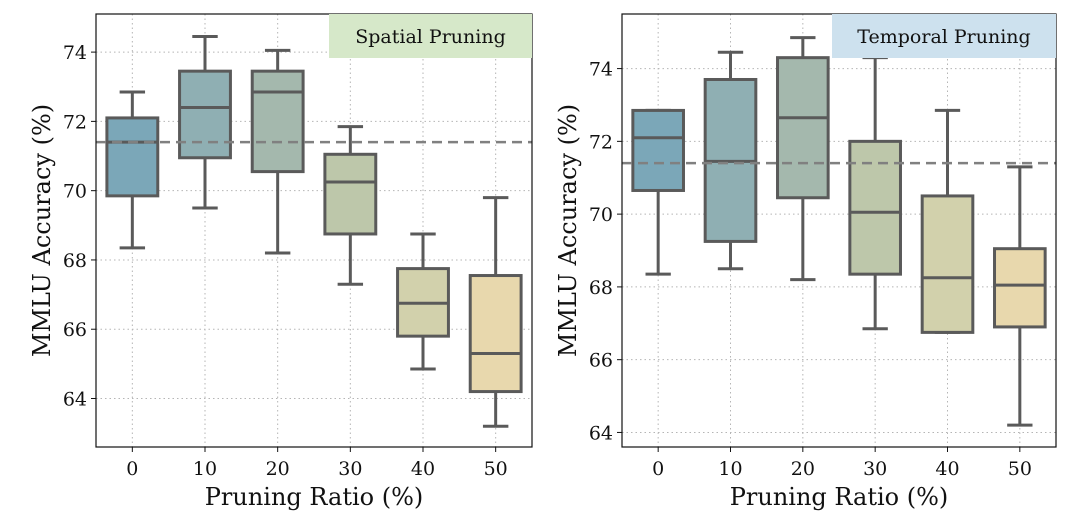 This screenshot has height=520, width=1066. I want to click on chart-title: Spatial Pruning, so click(430, 37).